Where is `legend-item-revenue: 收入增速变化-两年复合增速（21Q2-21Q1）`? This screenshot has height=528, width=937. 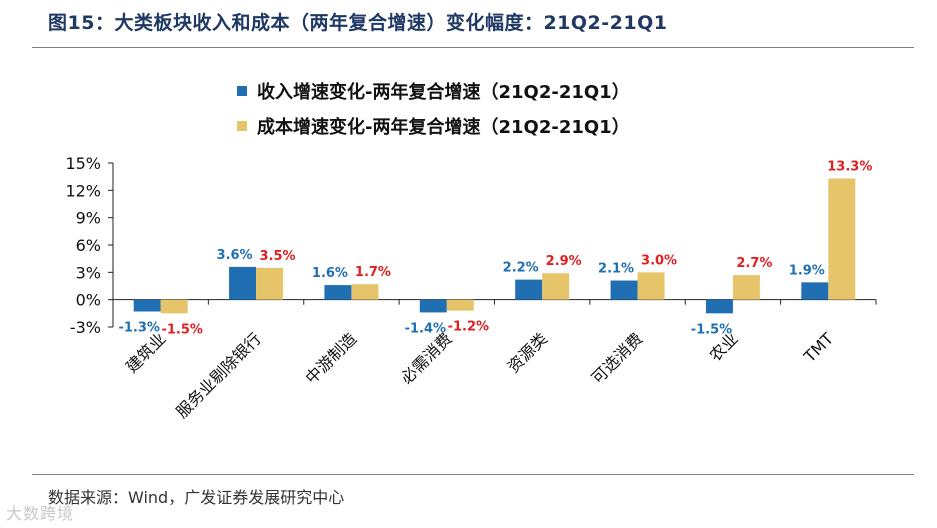 legend-item-revenue: 收入增速变化-两年复合增速（21Q2-21Q1） is located at coordinates (433, 90).